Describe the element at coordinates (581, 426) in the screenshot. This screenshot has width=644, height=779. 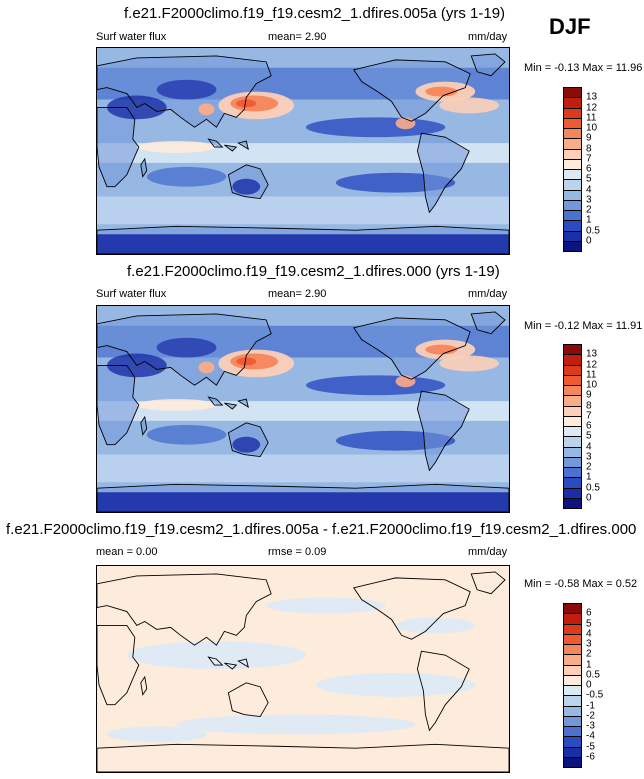
I see `panel-2-colorbar: 13 12 11 10 9 8 7 6 5 4 3 2 1 0.5 0` at that location.